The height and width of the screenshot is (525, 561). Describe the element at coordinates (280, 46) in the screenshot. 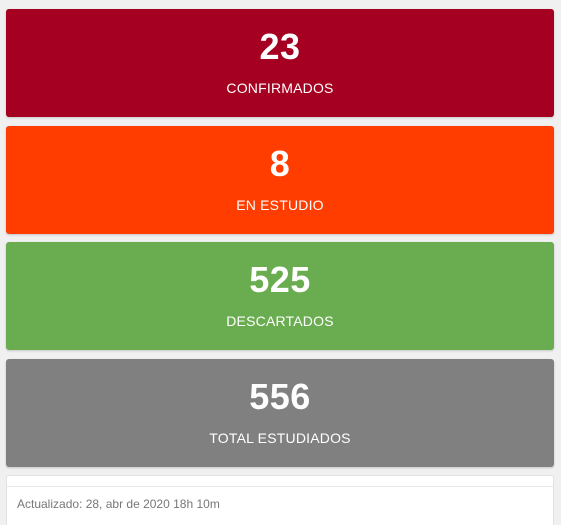

I see `stat-value: 23` at that location.